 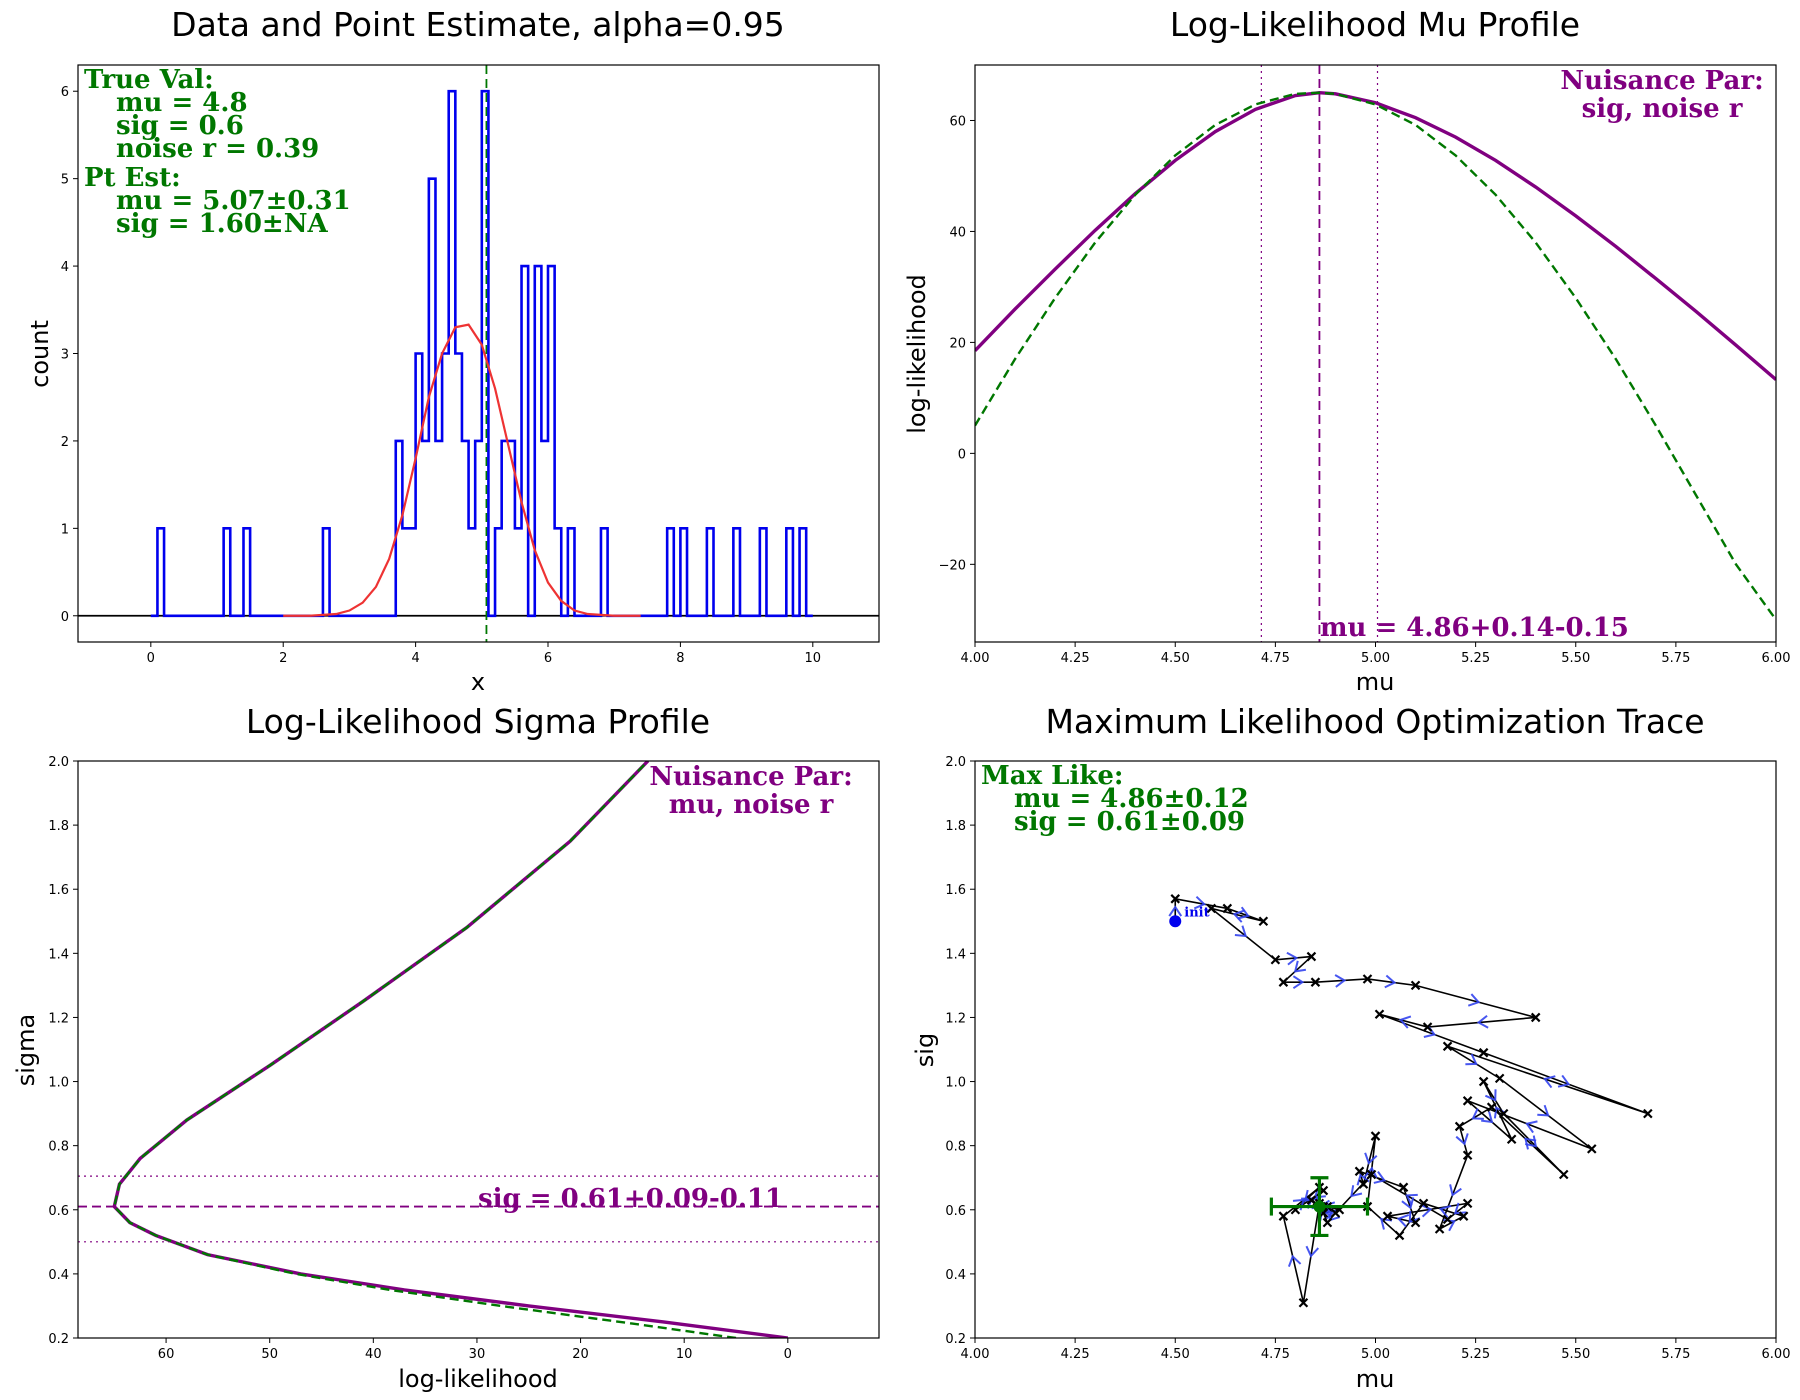 I want to click on annotation-max-like: Max Like: mu = 4.86±0.12 sig = 0.61±0.09, so click(x=1115, y=799).